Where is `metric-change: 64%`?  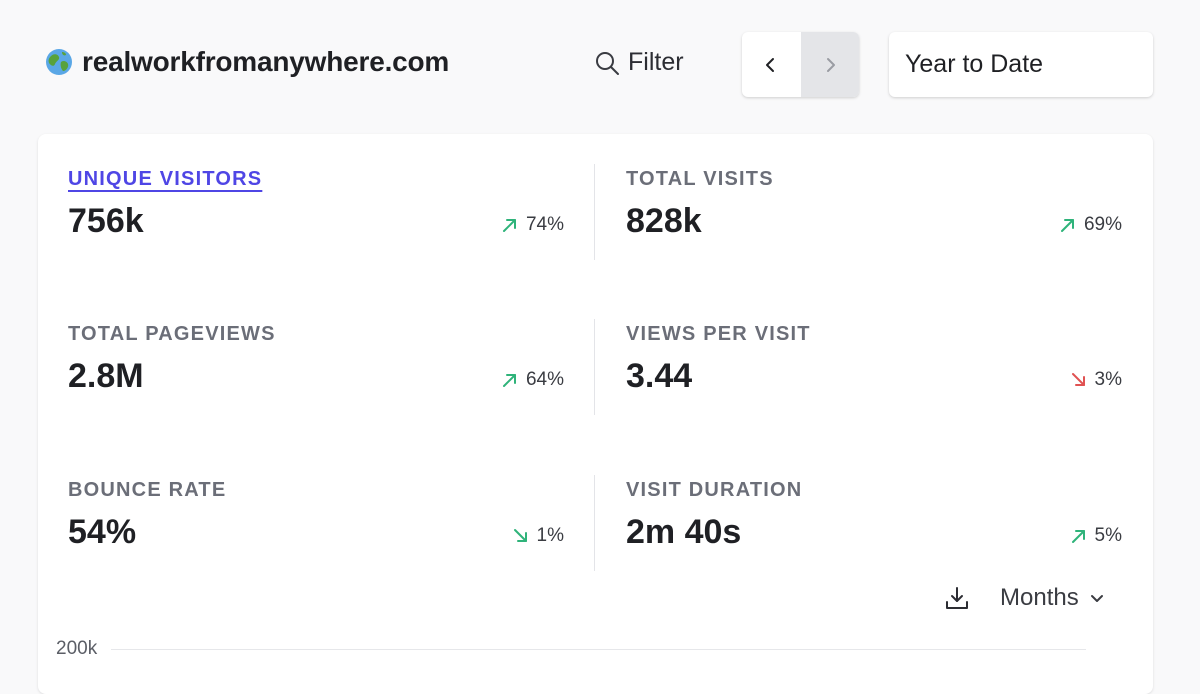 metric-change: 64% is located at coordinates (532, 380).